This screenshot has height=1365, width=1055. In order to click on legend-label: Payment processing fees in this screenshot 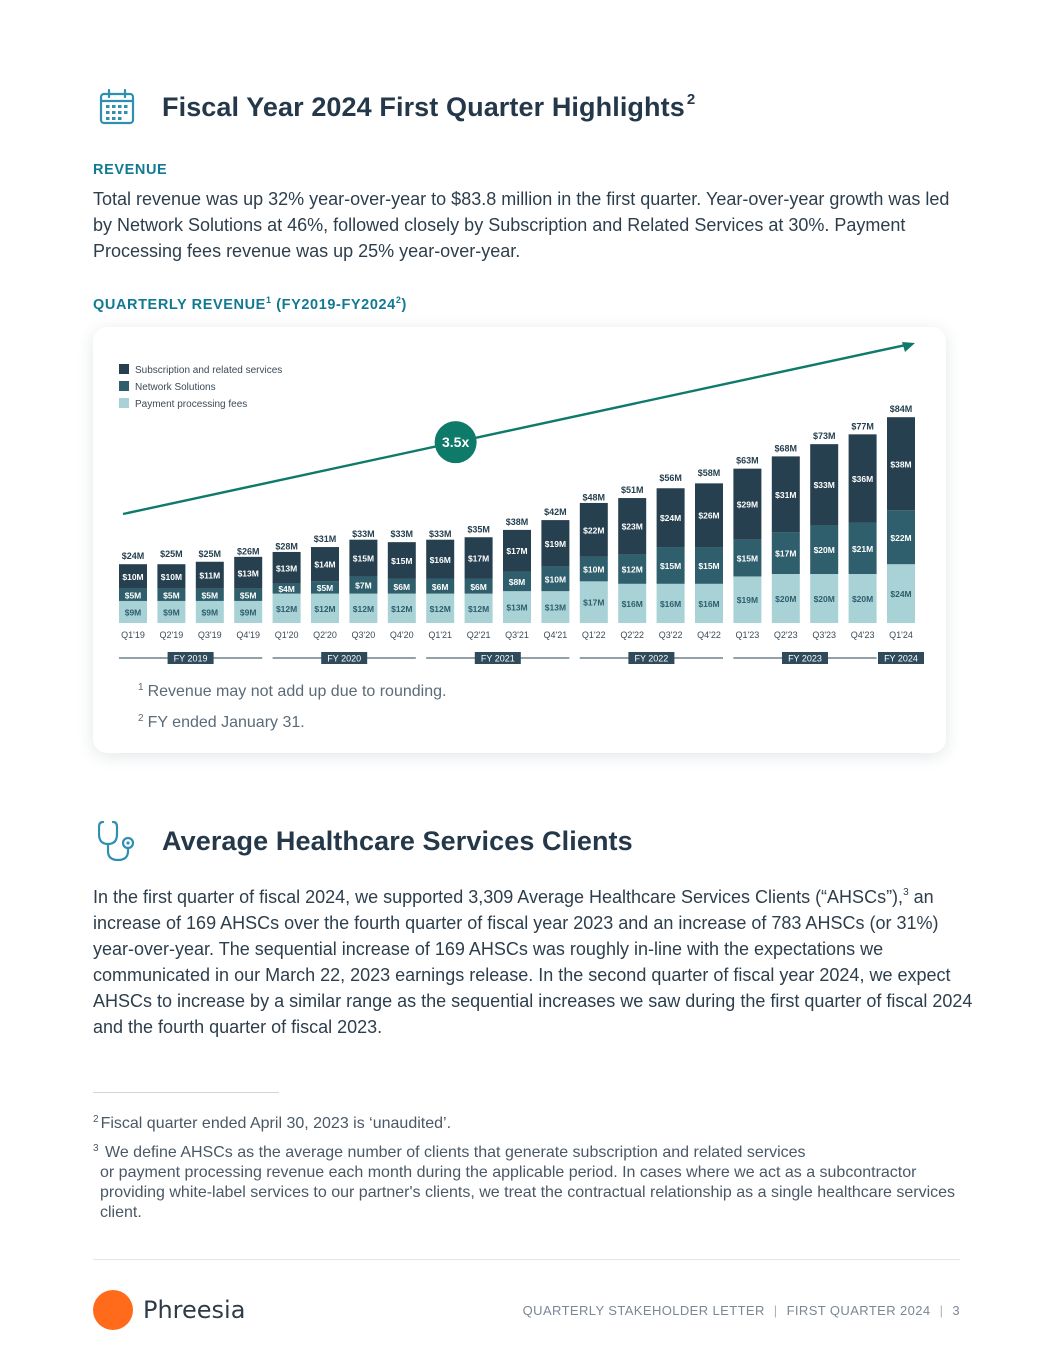, I will do `click(191, 404)`.